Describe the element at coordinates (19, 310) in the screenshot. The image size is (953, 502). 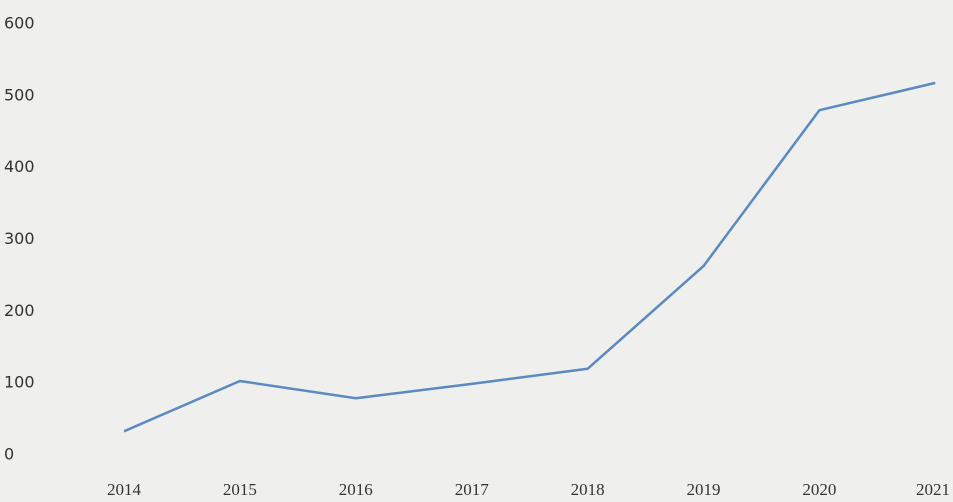
I see `y-tick-label: 200` at that location.